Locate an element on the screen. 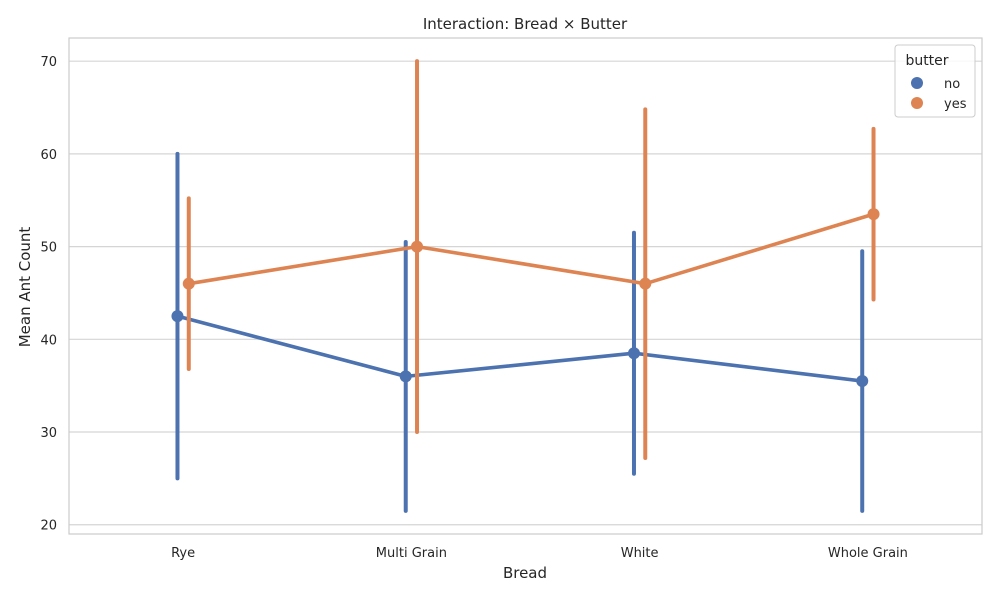 The height and width of the screenshot is (600, 1000). x-axis-label: Bread is located at coordinates (525, 573).